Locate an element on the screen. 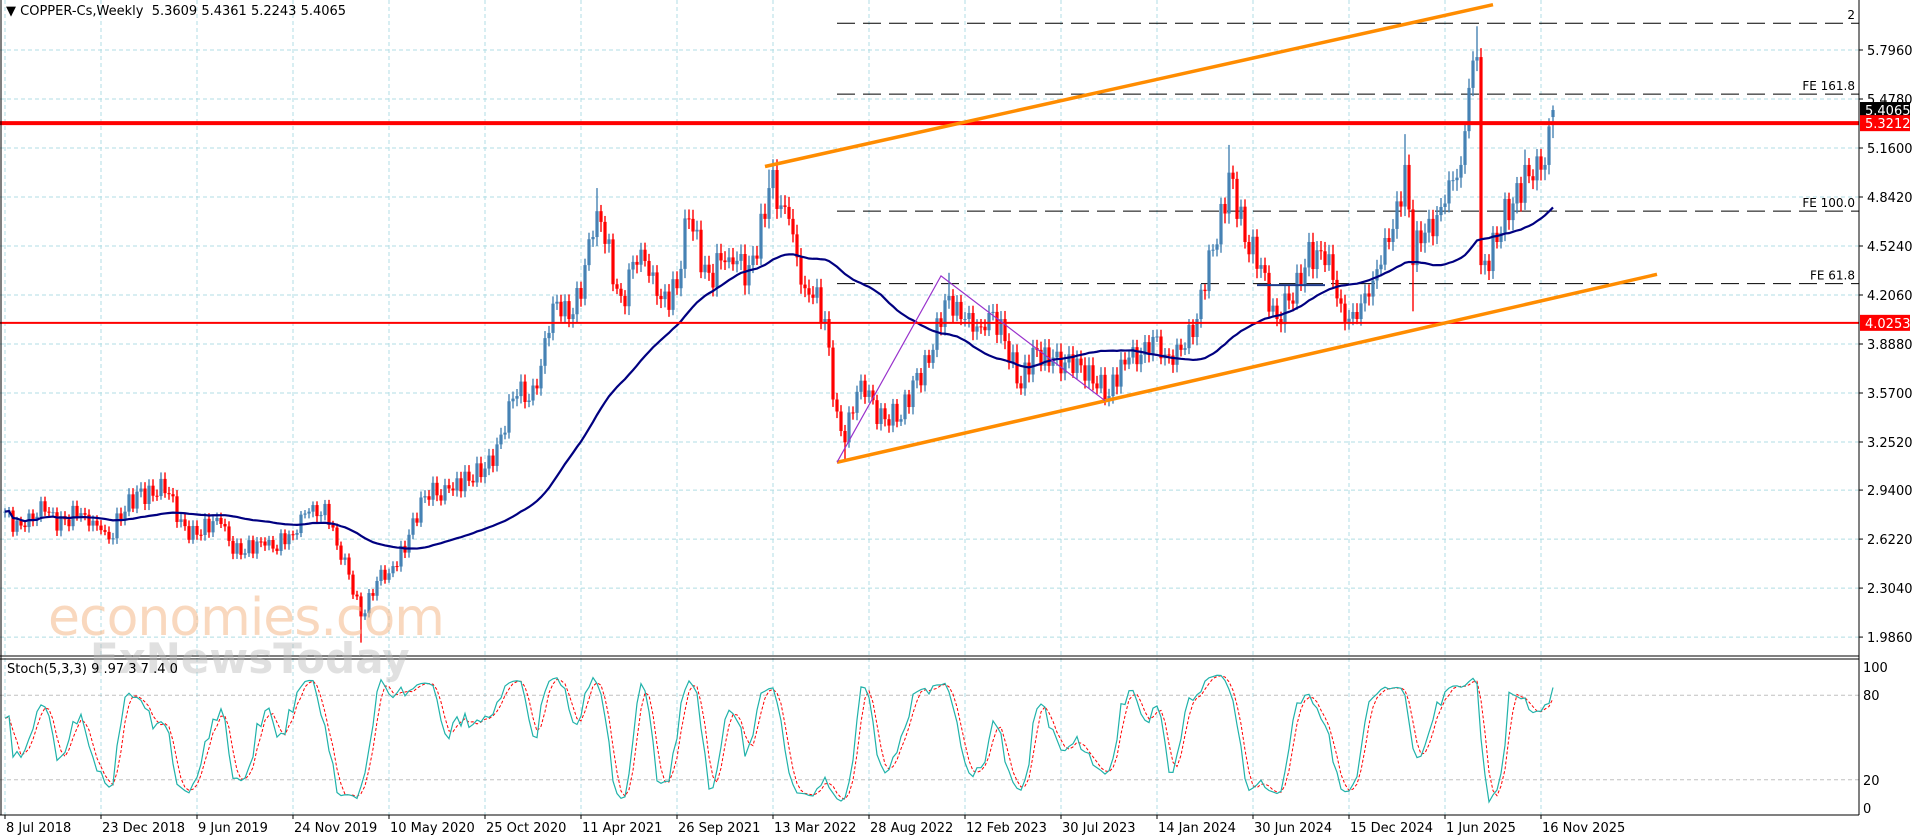 This screenshot has height=840, width=1916. stoch-tick-label: 0 is located at coordinates (1867, 809).